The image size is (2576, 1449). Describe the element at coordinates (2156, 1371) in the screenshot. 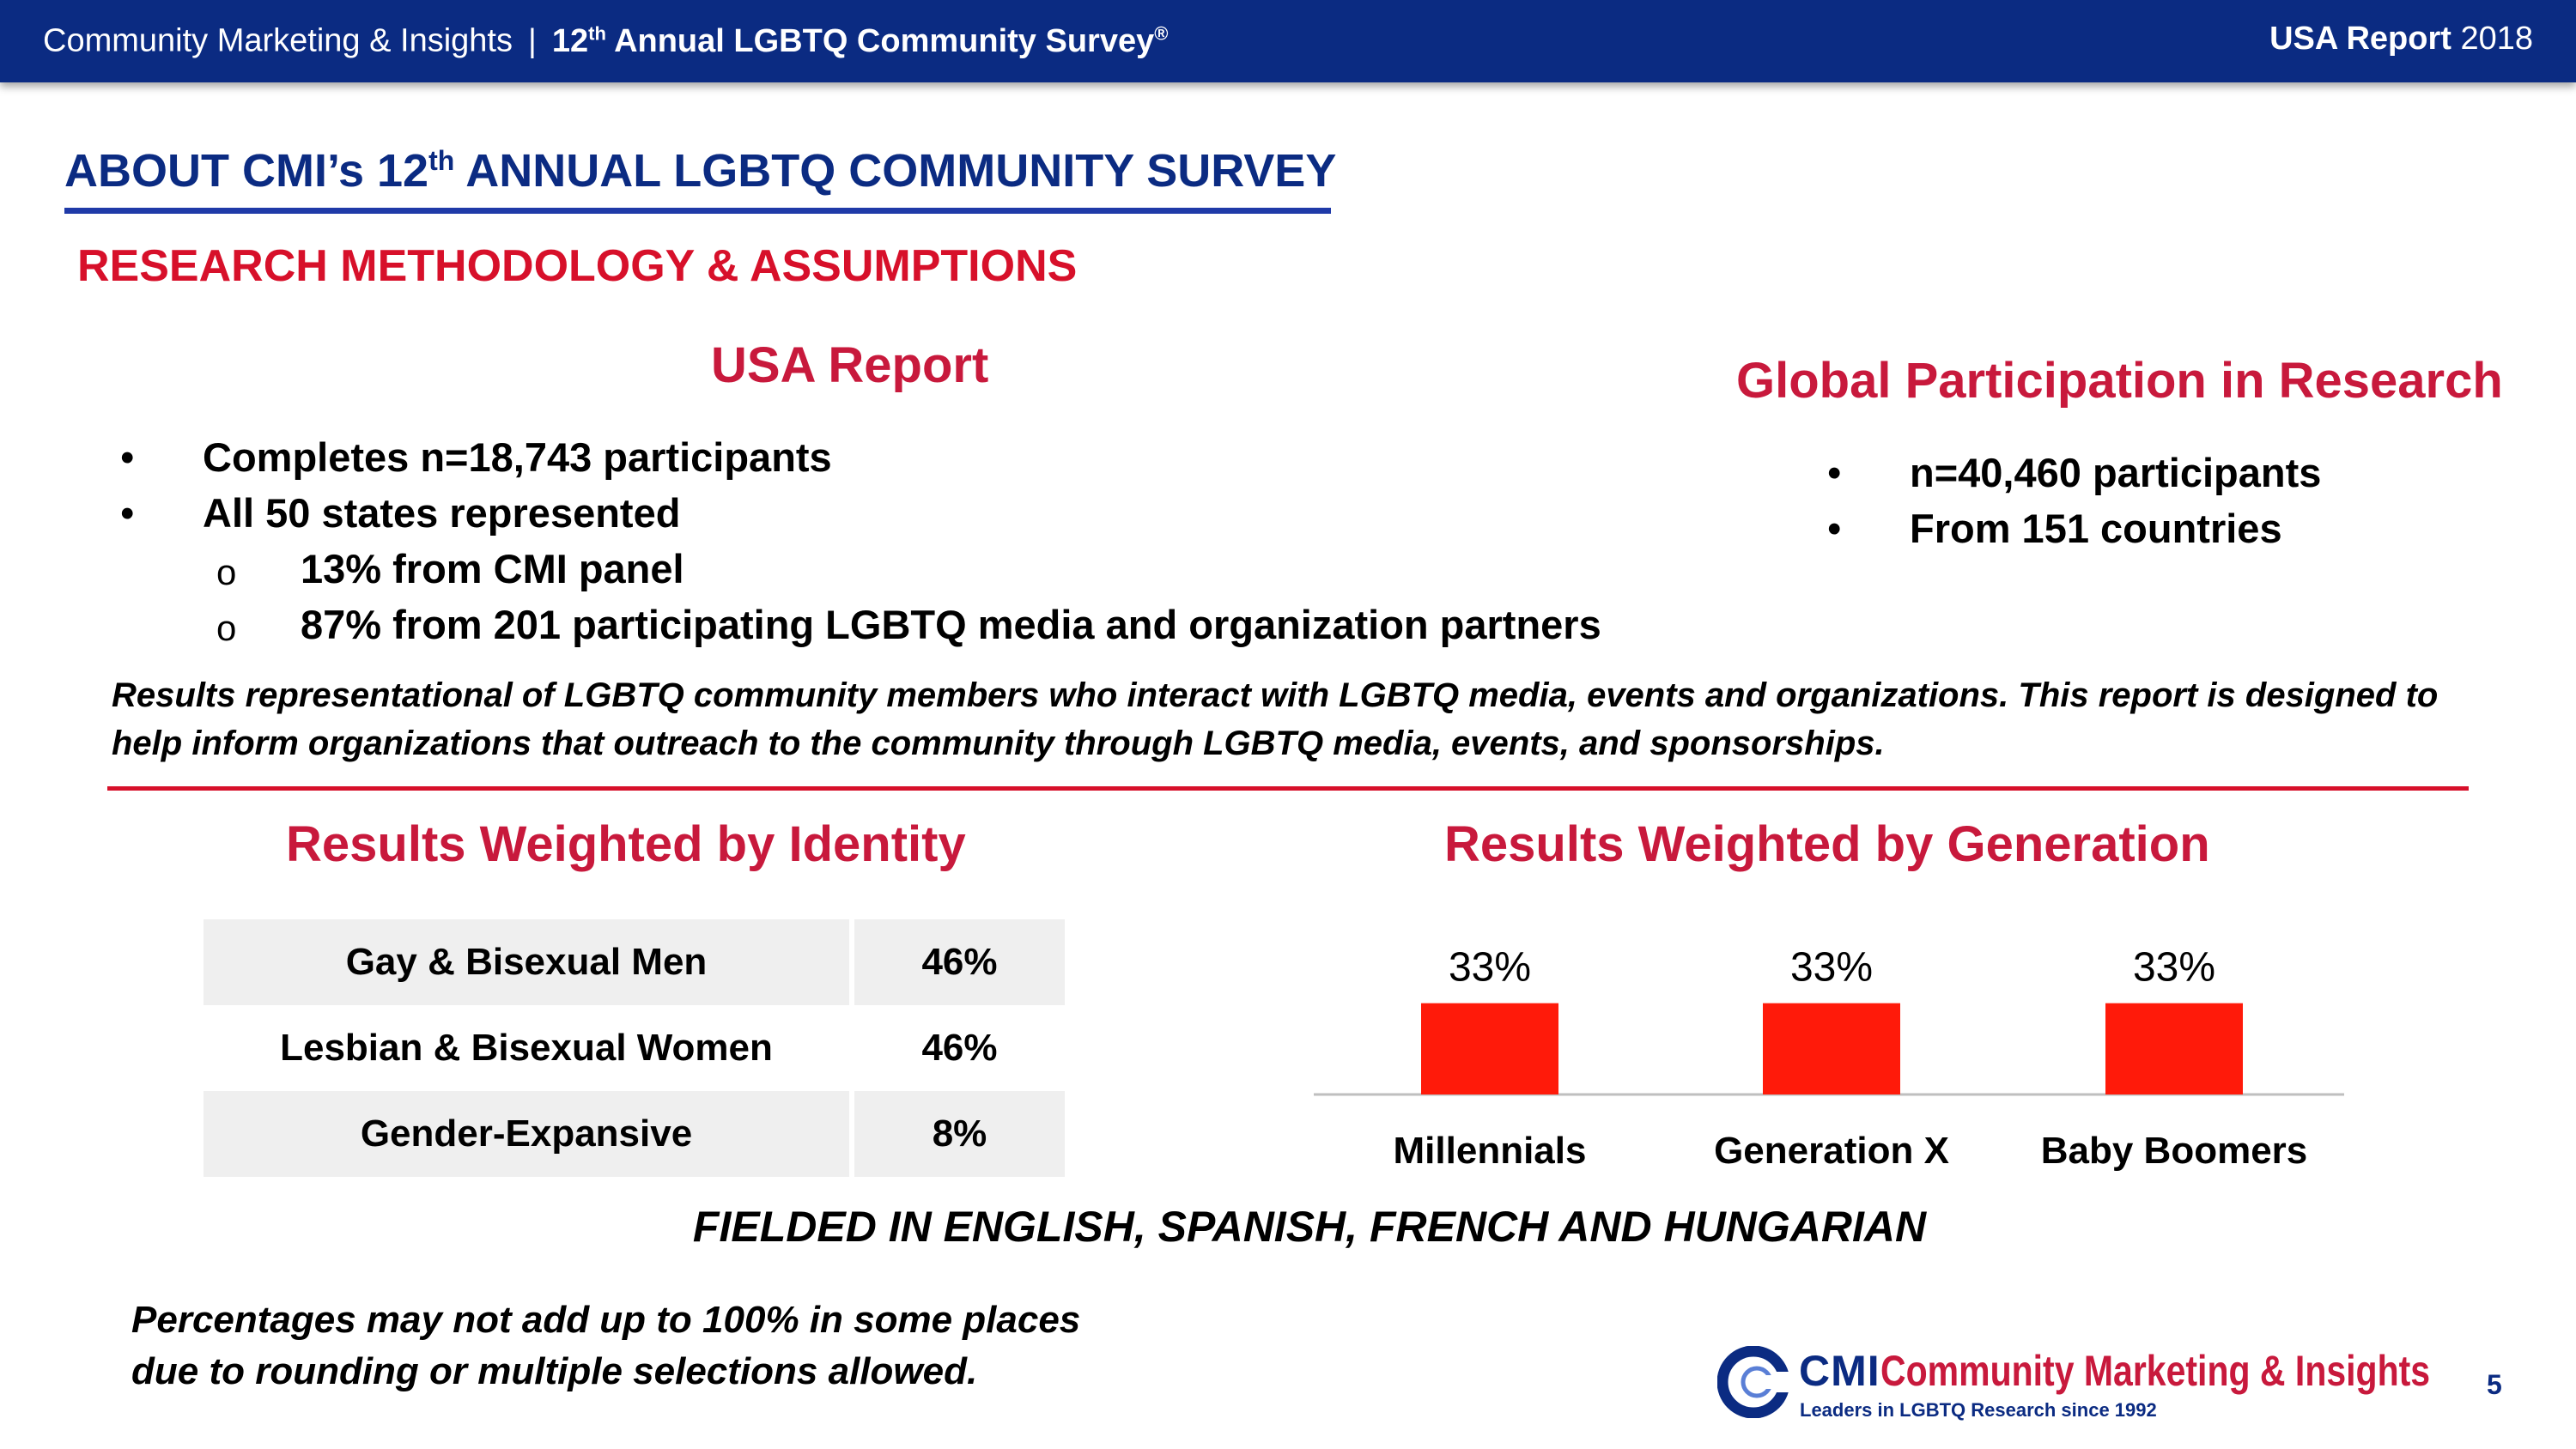

I see `logo-company-name: Community Marketing & Insights` at that location.